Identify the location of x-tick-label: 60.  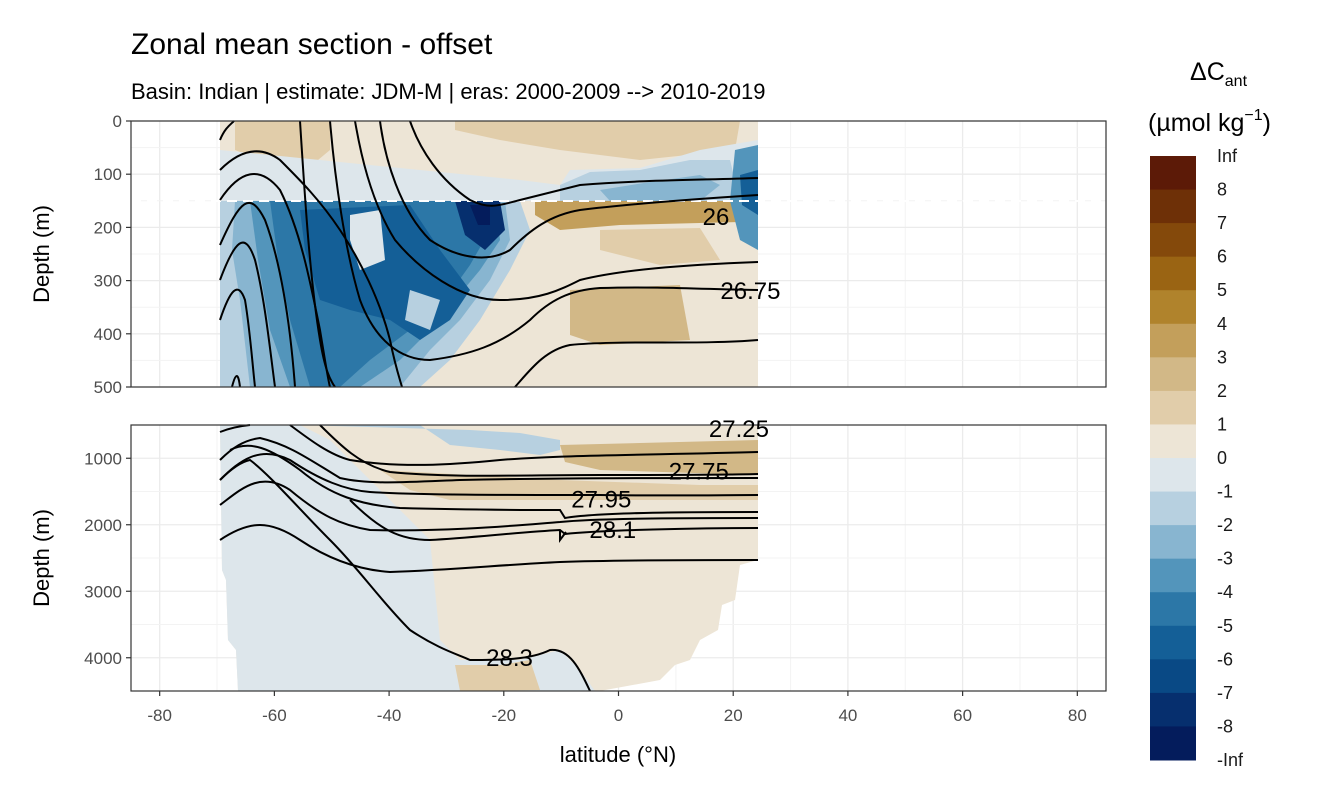
(962, 715).